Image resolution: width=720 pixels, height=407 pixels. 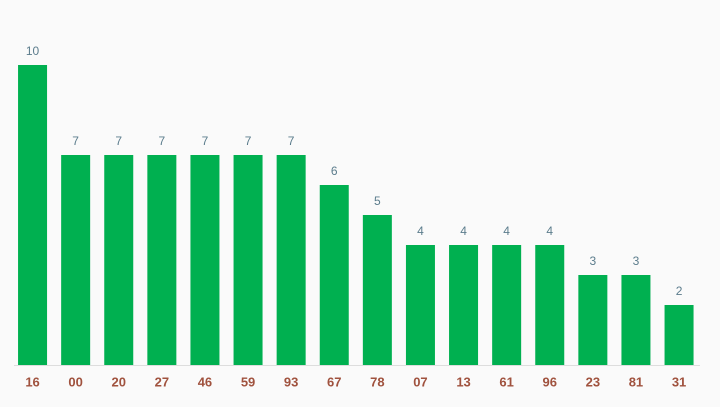 What do you see at coordinates (679, 291) in the screenshot?
I see `data-label: 2` at bounding box center [679, 291].